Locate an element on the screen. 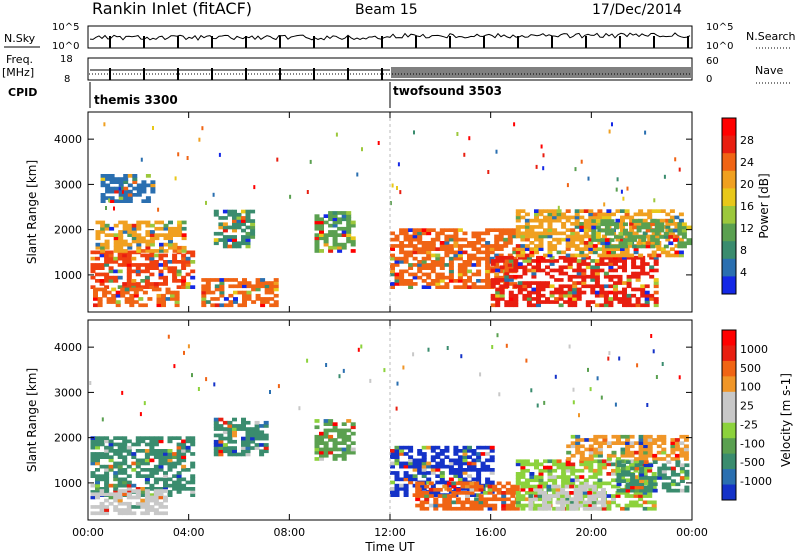 This screenshot has width=800, height=554. power-colorbar-segment is located at coordinates (729, 197).